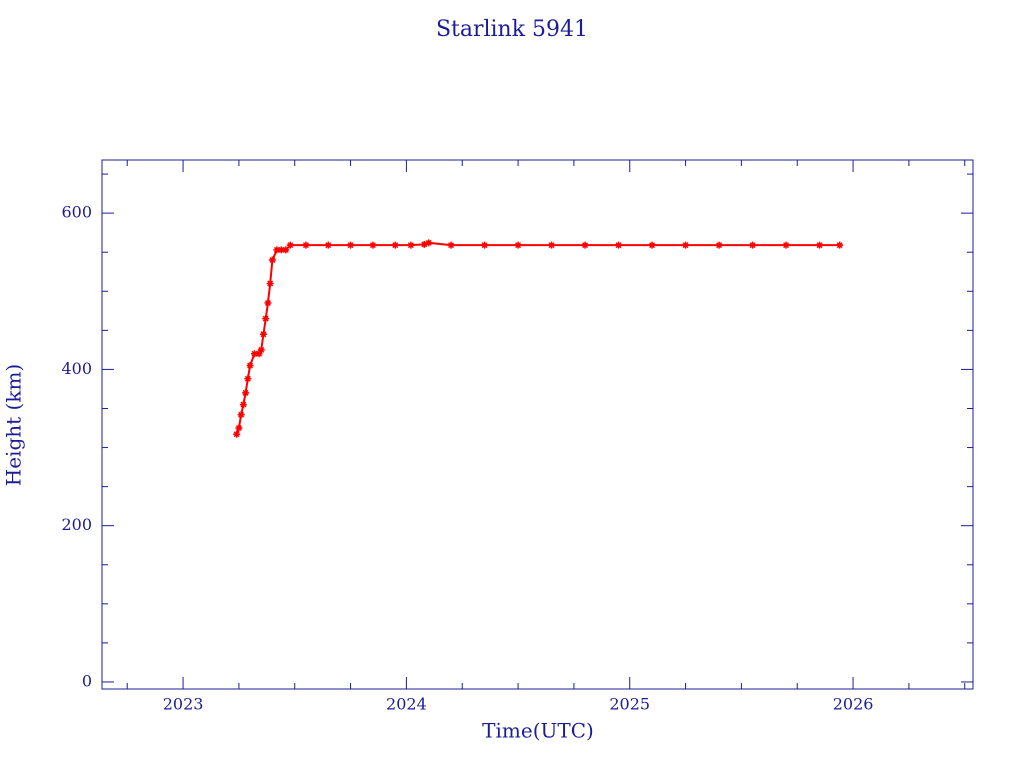 This screenshot has height=768, width=1024. I want to click on y-tick-label: 600, so click(76, 212).